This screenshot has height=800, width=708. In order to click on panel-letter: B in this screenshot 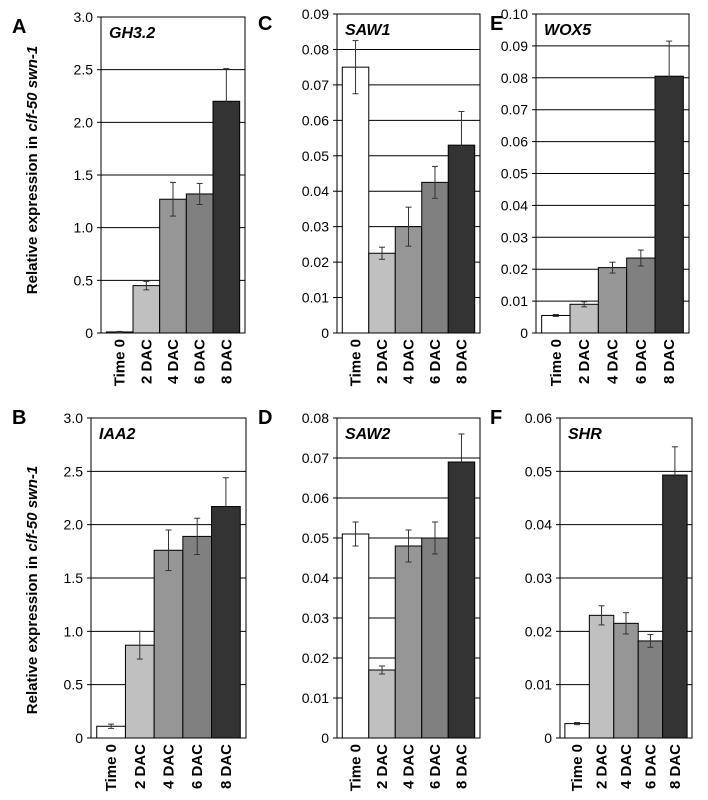, I will do `click(19, 418)`.